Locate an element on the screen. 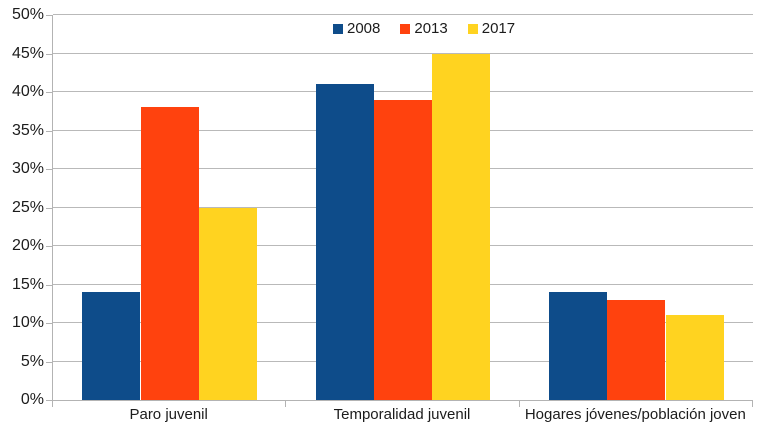  y-tick-label-35: 35% is located at coordinates (27, 130).